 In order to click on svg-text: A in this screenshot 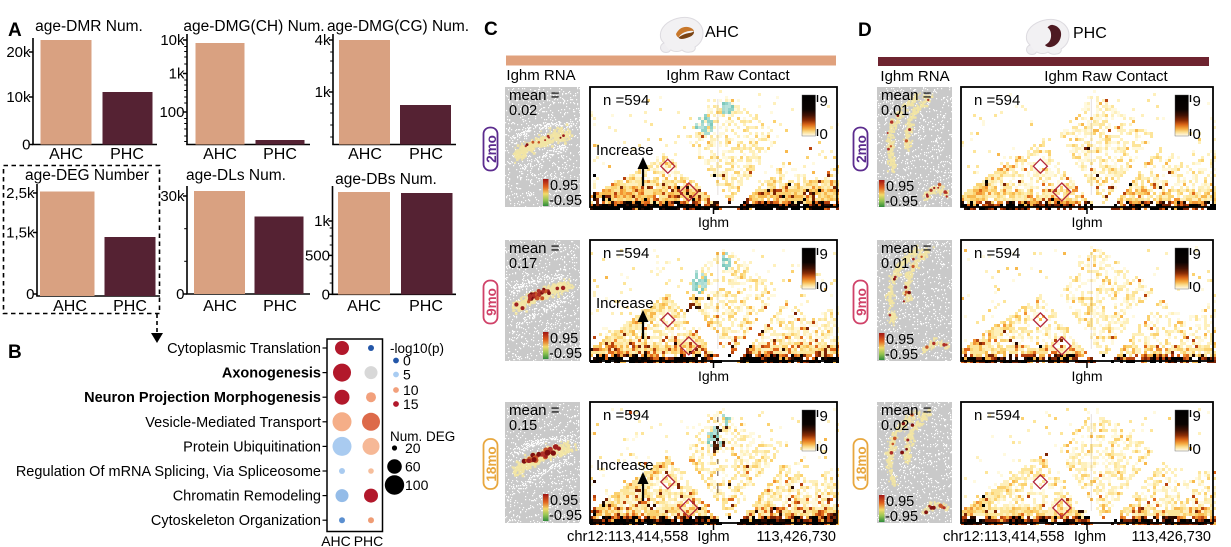, I will do `click(15, 30)`.